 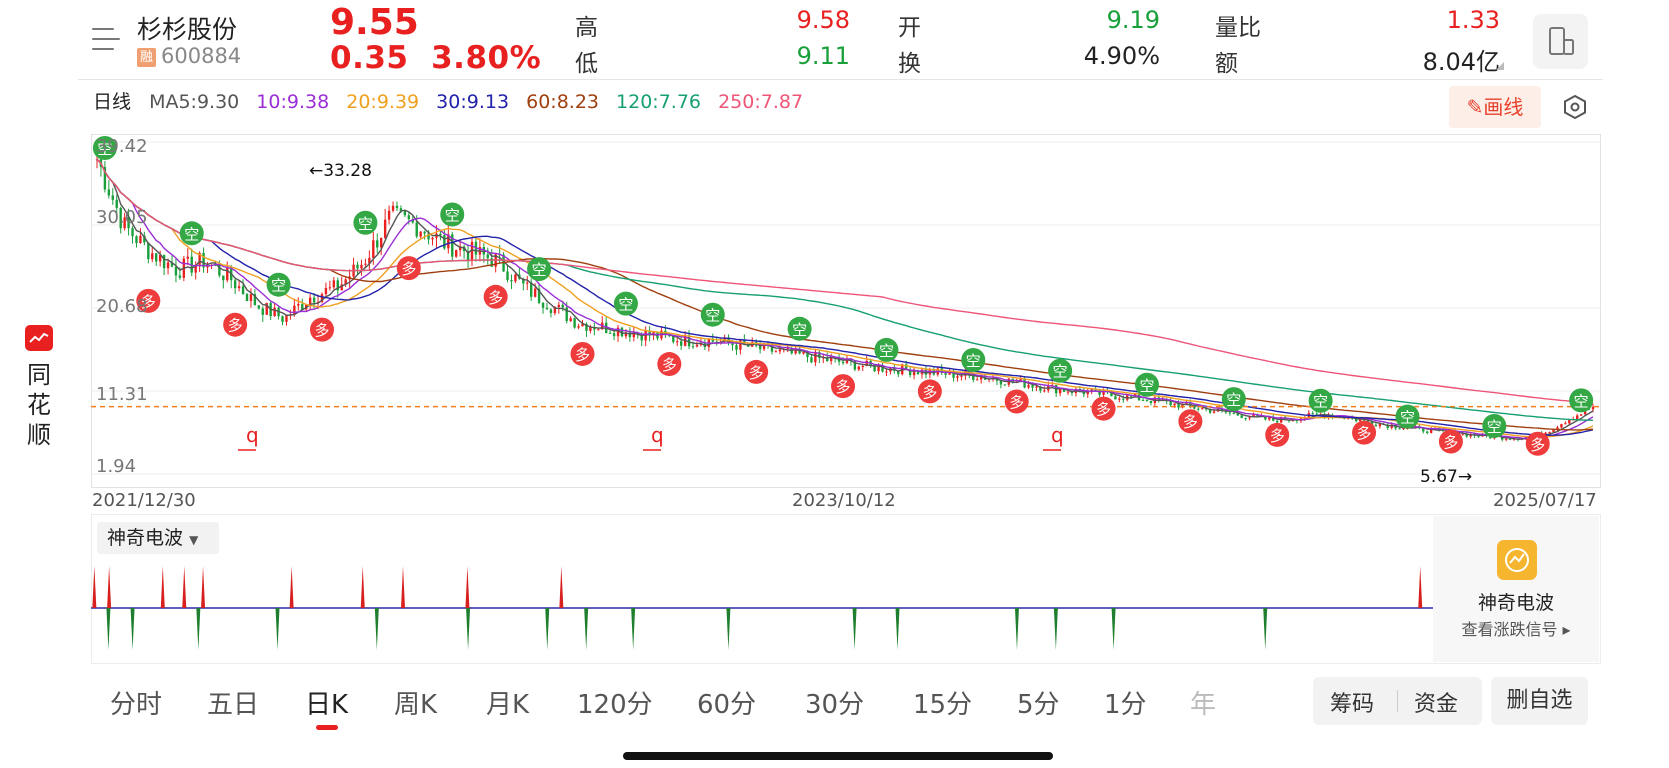 I want to click on low-label: 低, so click(x=586, y=64).